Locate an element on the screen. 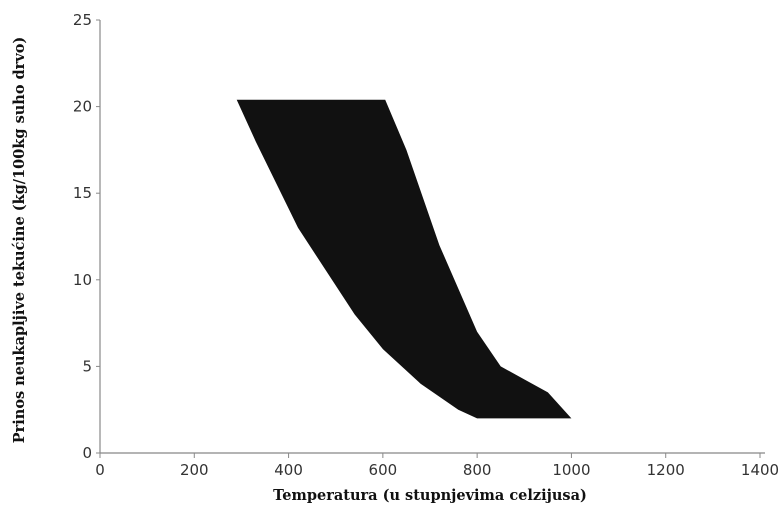 This screenshot has height=509, width=784. x-tick-label: 400 is located at coordinates (288, 470).